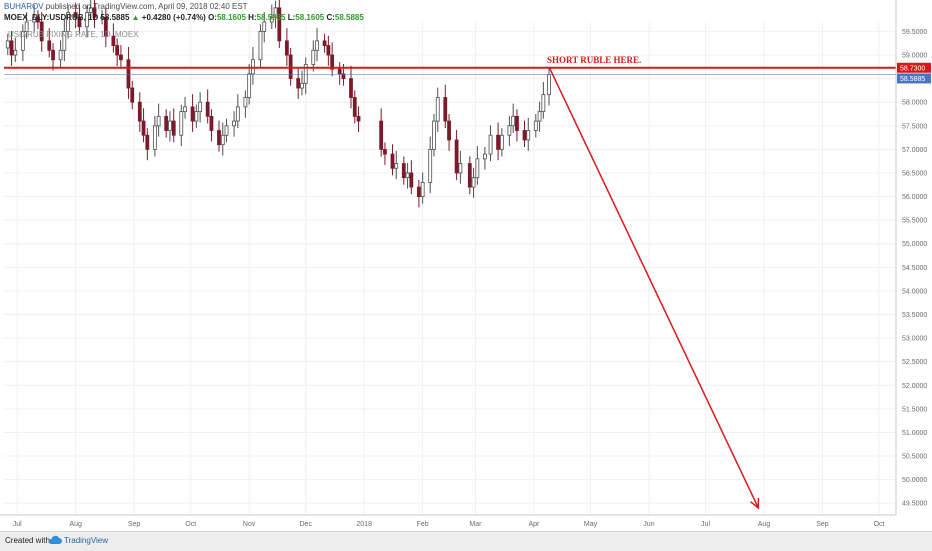 This screenshot has height=551, width=932. Describe the element at coordinates (914, 268) in the screenshot. I see `price-tick-label: 54.5000` at that location.